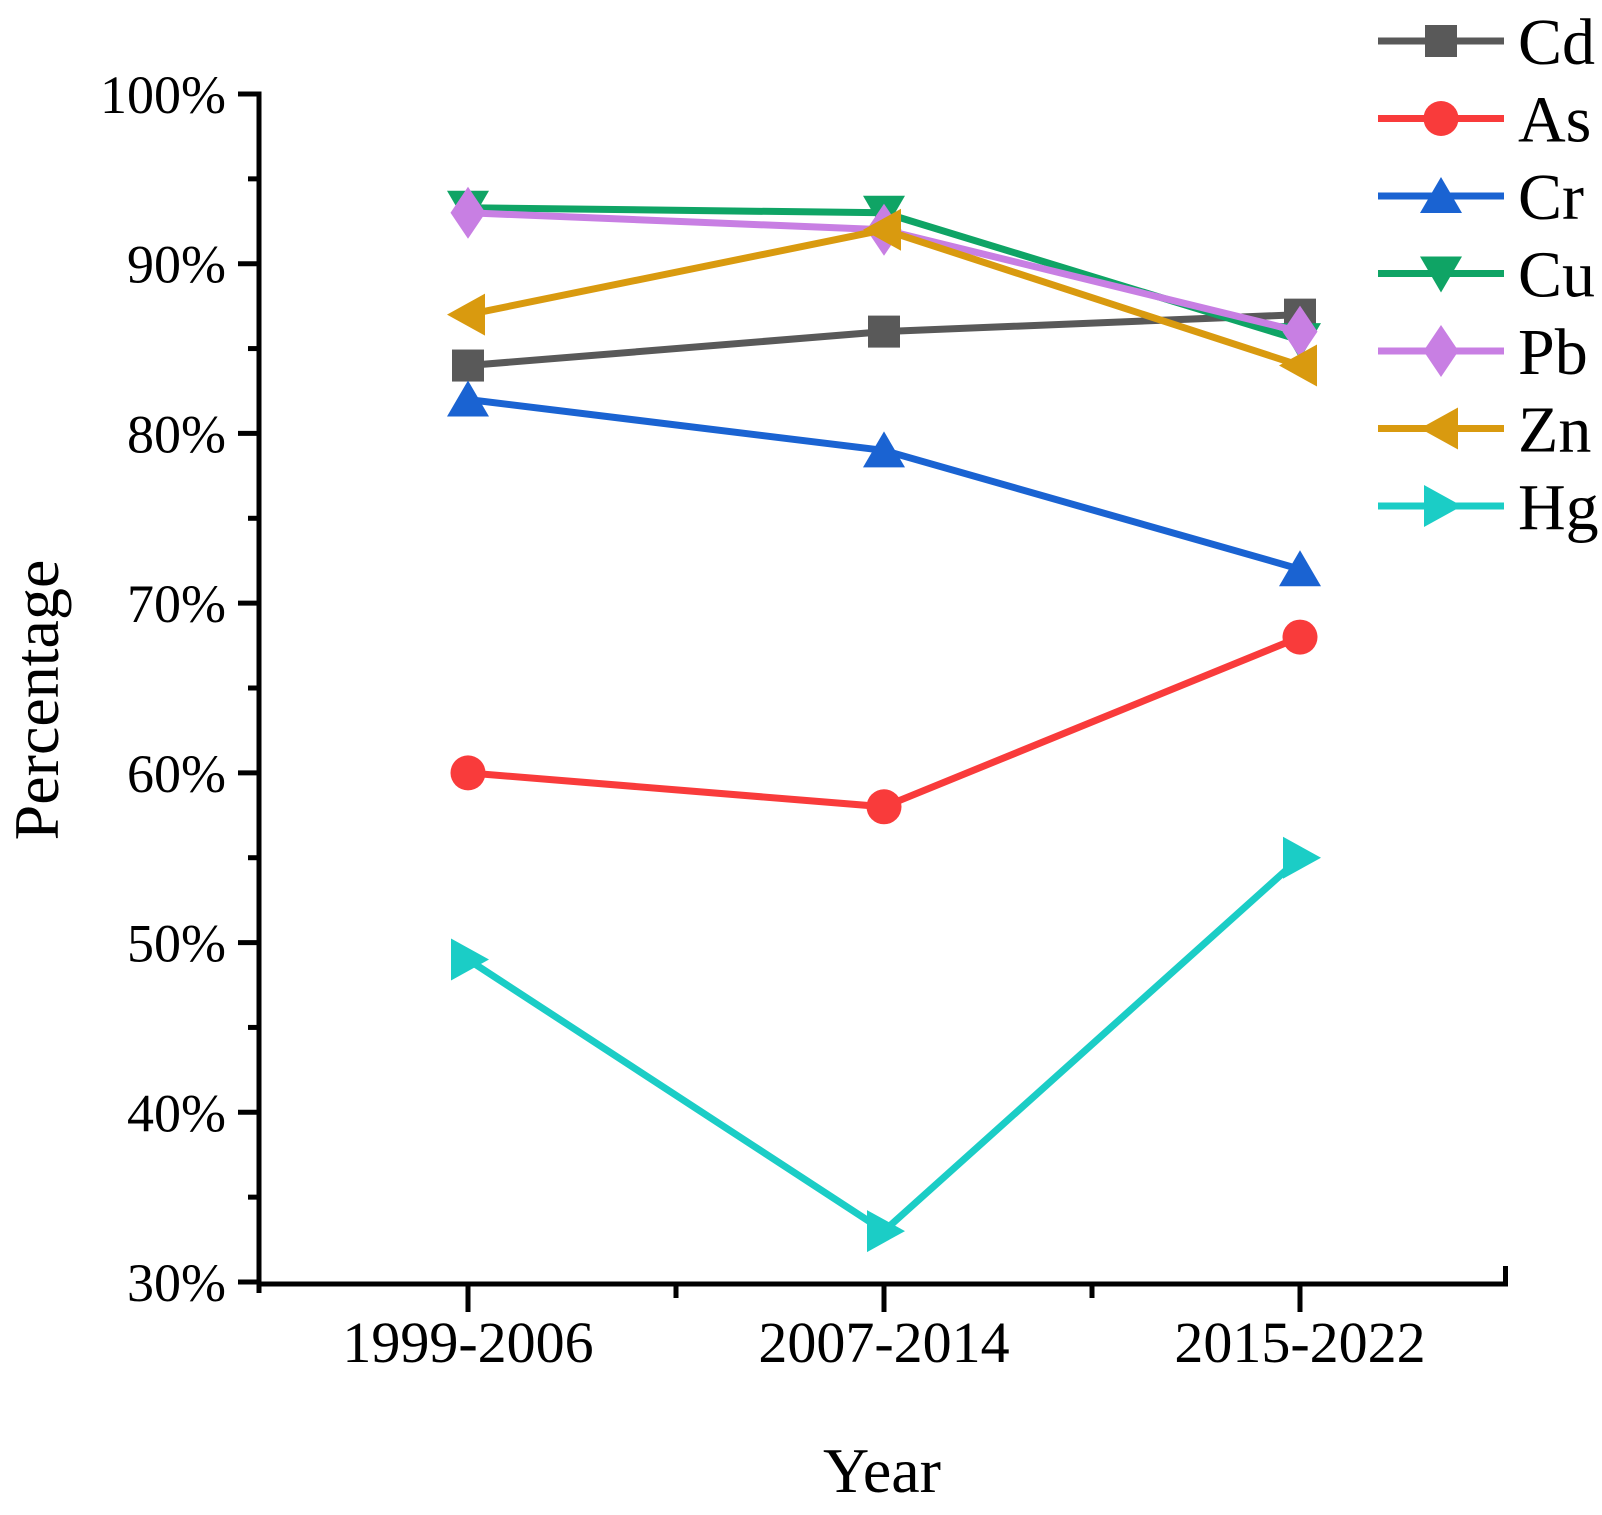  What do you see at coordinates (176, 434) in the screenshot?
I see `y-tick-label: 80%` at bounding box center [176, 434].